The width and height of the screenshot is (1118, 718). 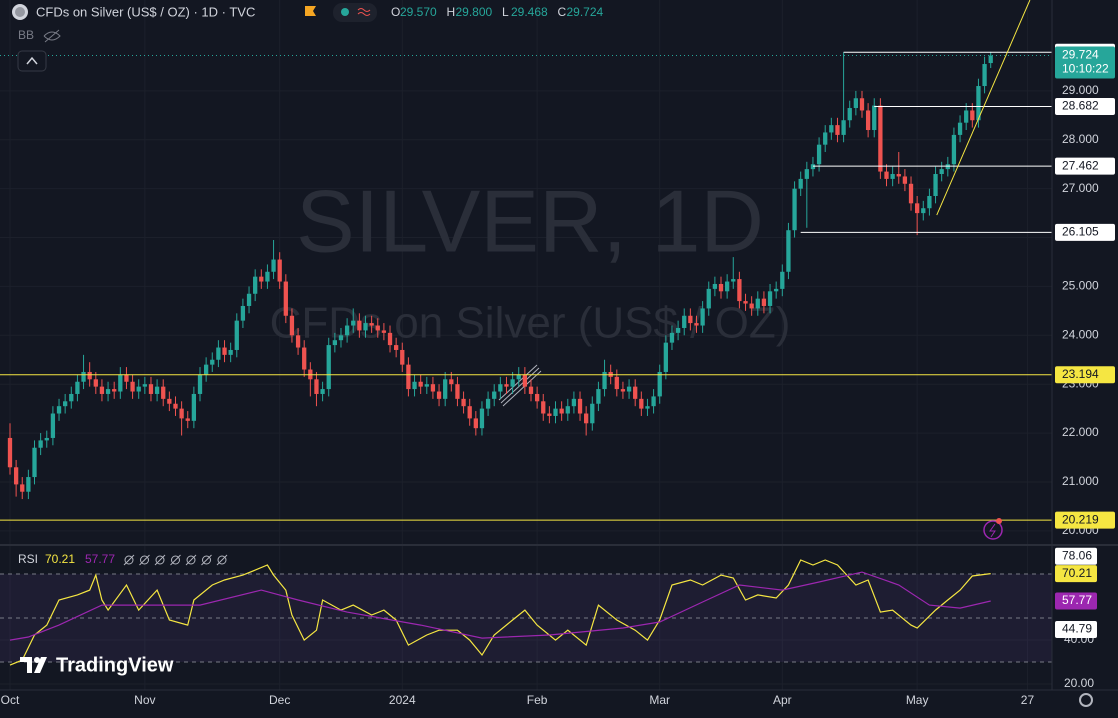 What do you see at coordinates (562, 12) in the screenshot?
I see `ohlc-key: C` at bounding box center [562, 12].